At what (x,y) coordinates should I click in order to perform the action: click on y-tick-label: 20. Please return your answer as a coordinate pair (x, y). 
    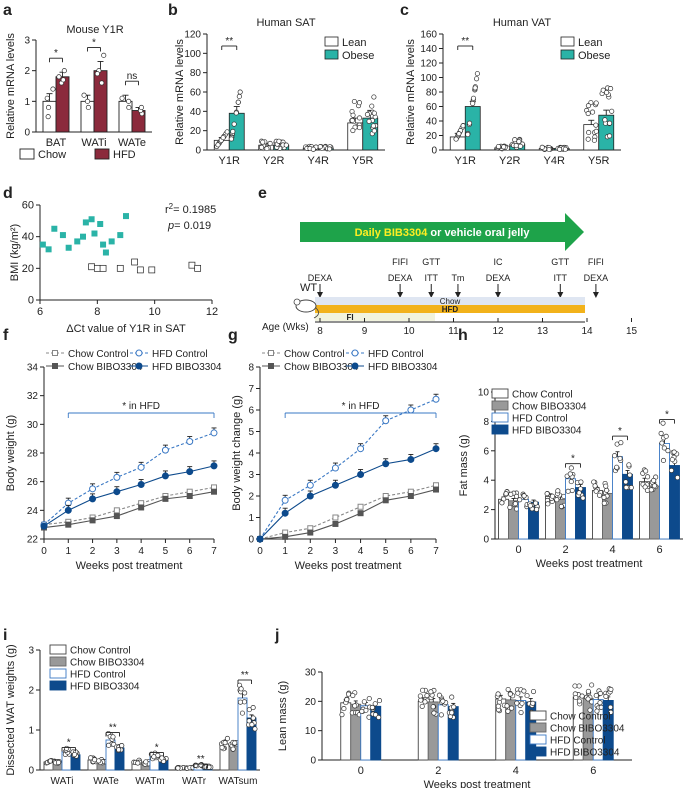
    Looking at the image, I should click on (432, 136).